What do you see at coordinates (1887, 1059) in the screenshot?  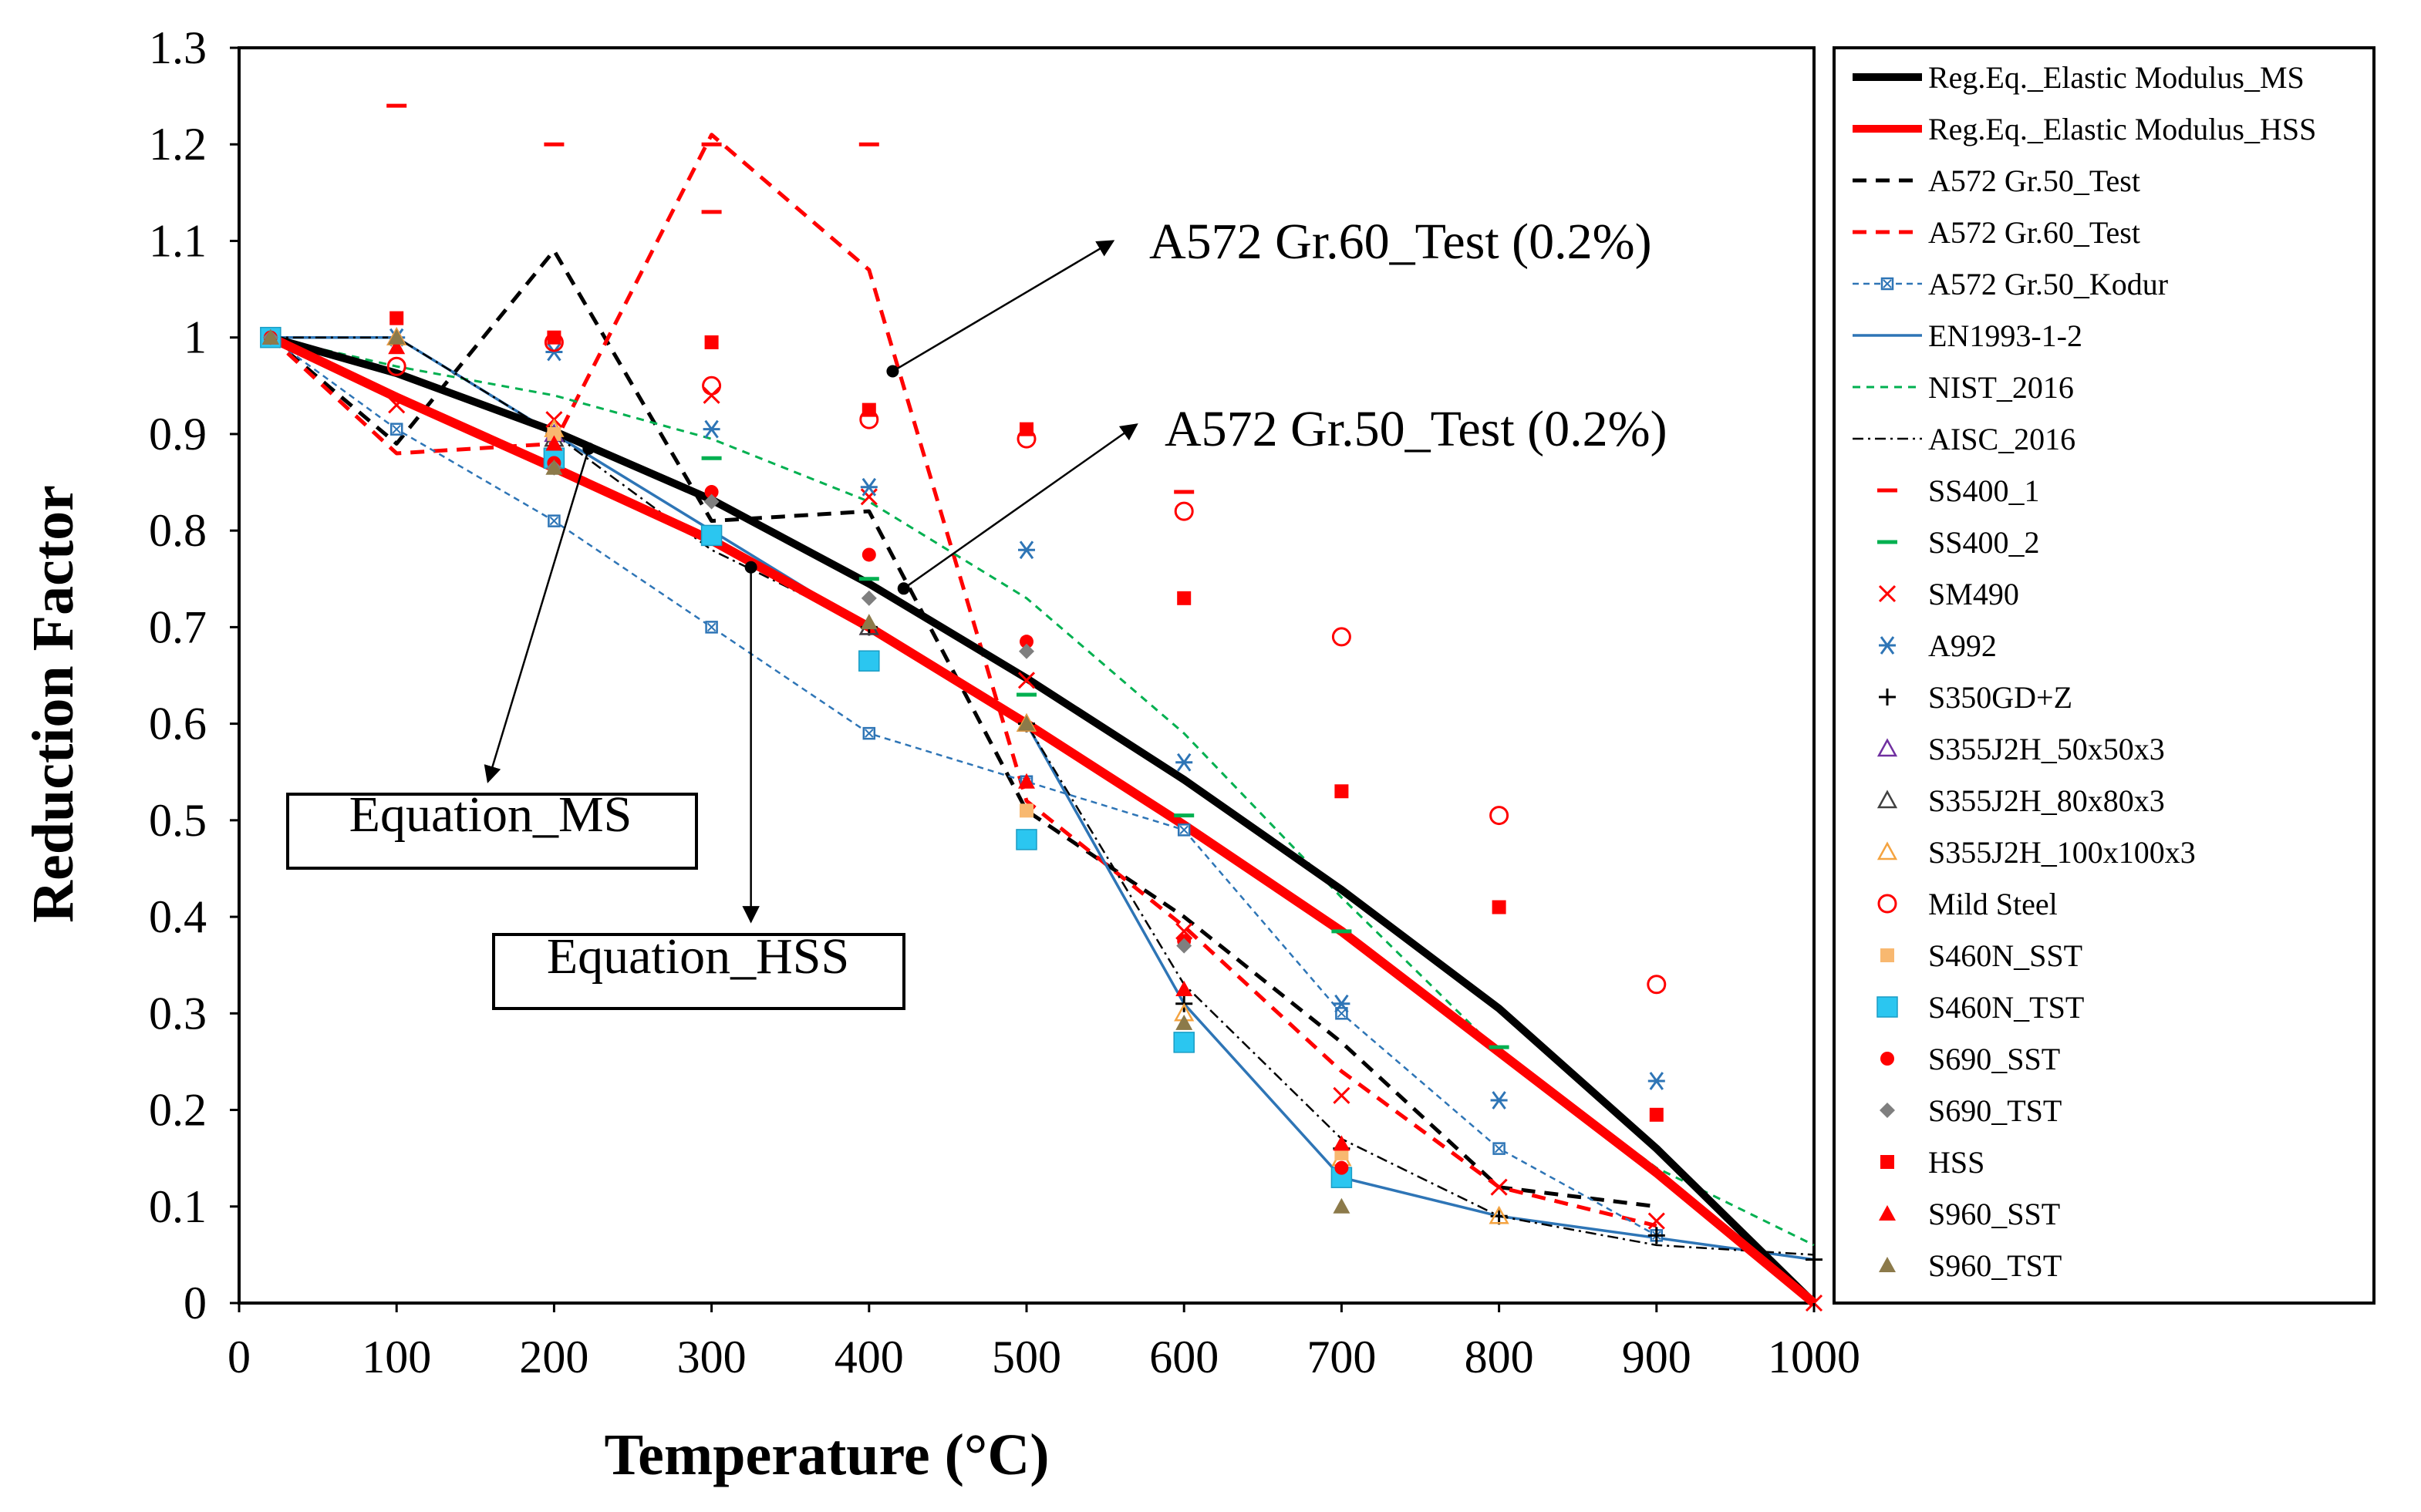 I see `legend-swatch-marker-s690-sst` at bounding box center [1887, 1059].